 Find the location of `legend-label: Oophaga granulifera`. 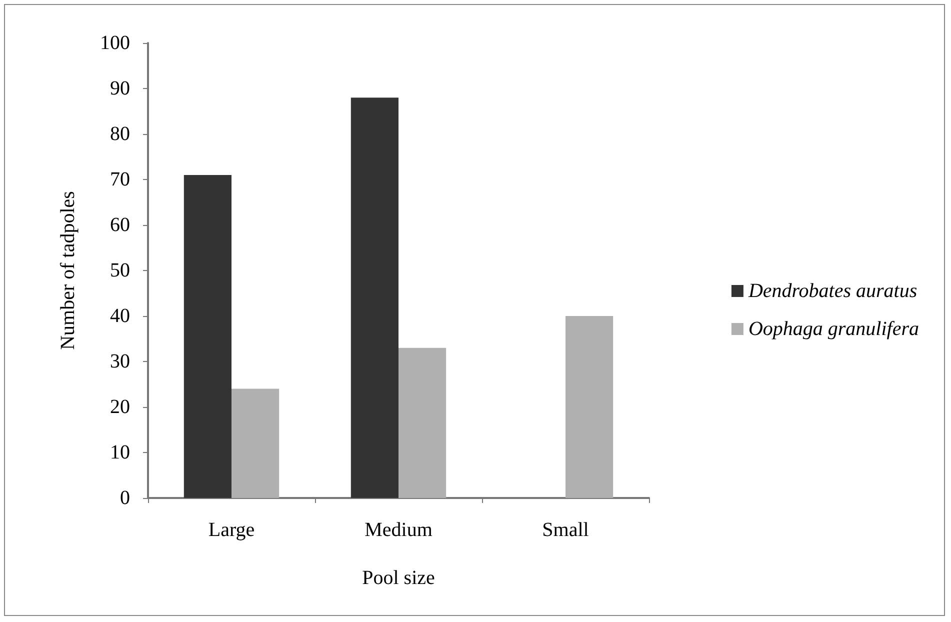

legend-label: Oophaga granulifera is located at coordinates (834, 329).